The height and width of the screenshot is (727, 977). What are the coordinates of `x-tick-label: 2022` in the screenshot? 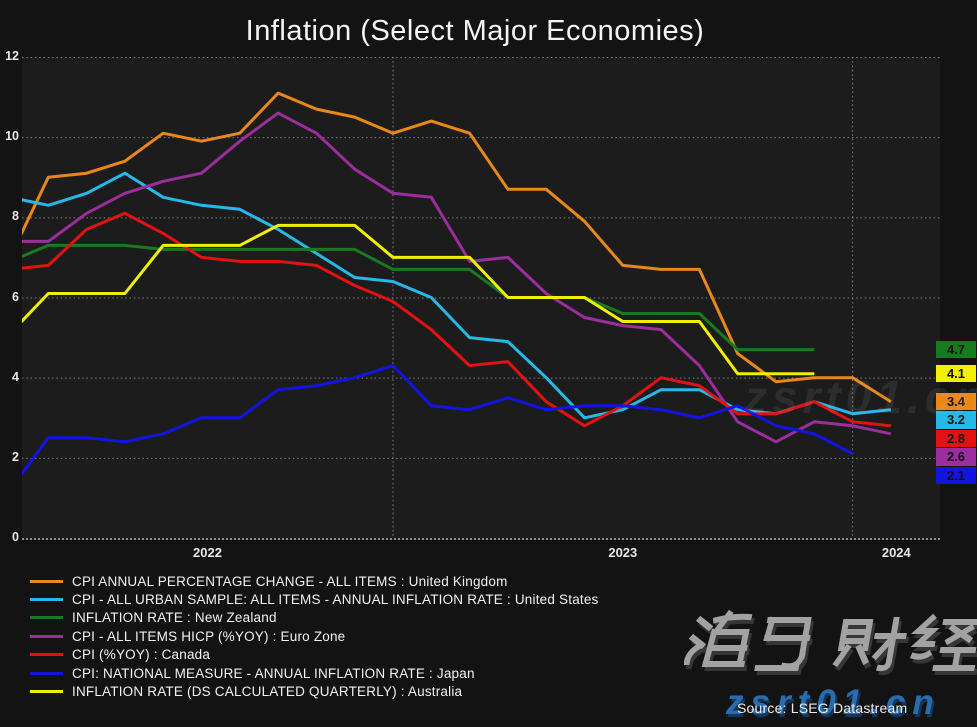 It's located at (207, 552).